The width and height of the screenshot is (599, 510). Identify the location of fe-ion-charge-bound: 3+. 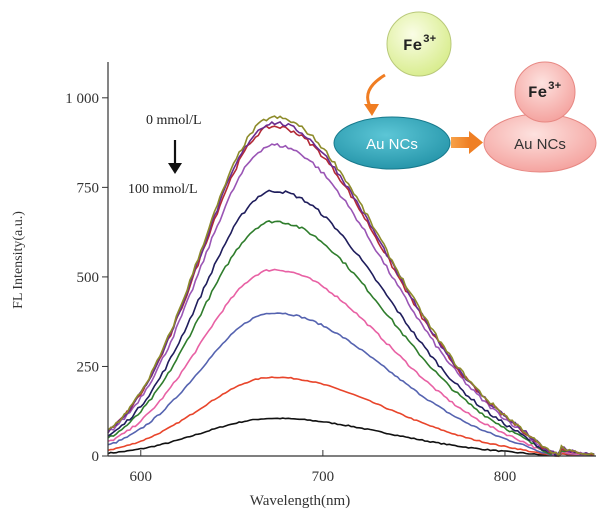
(555, 87).